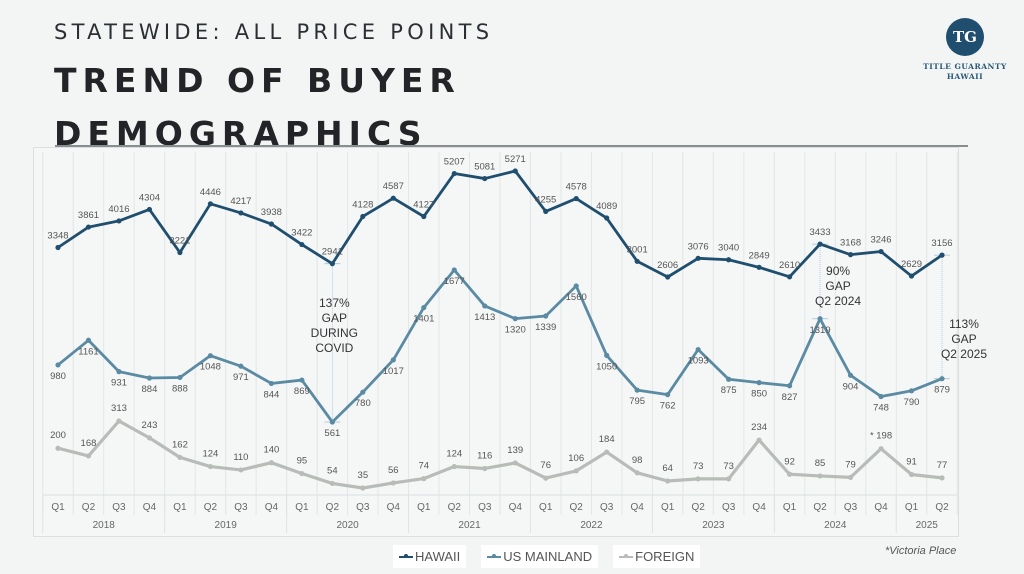 The height and width of the screenshot is (574, 1024). Describe the element at coordinates (965, 66) in the screenshot. I see `logo-line-1: TITLE GUARANTY` at that location.